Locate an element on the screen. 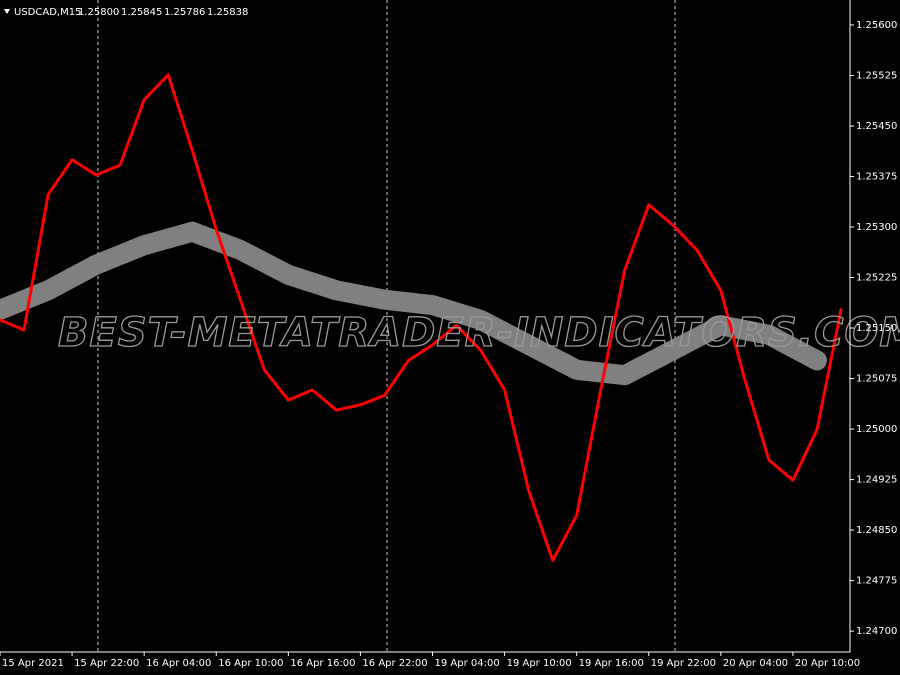  y-tick-label: 1.25150 is located at coordinates (876, 328).